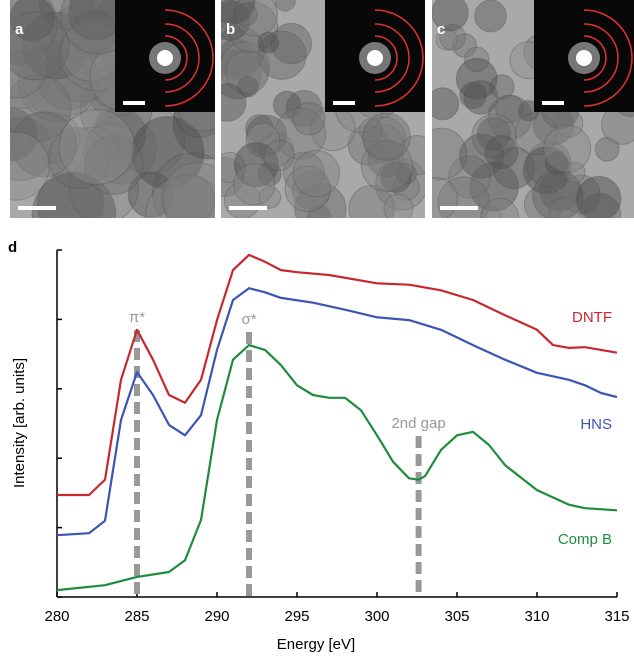  Describe the element at coordinates (376, 616) in the screenshot. I see `x-tick-label: 300` at that location.